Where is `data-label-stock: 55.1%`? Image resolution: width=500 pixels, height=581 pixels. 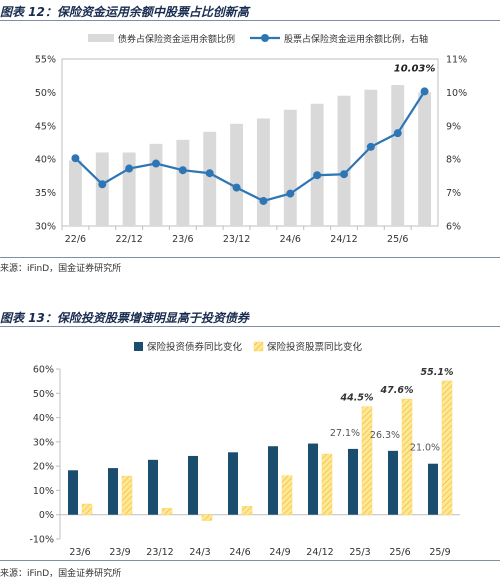
data-label-stock: 55.1% is located at coordinates (437, 372).